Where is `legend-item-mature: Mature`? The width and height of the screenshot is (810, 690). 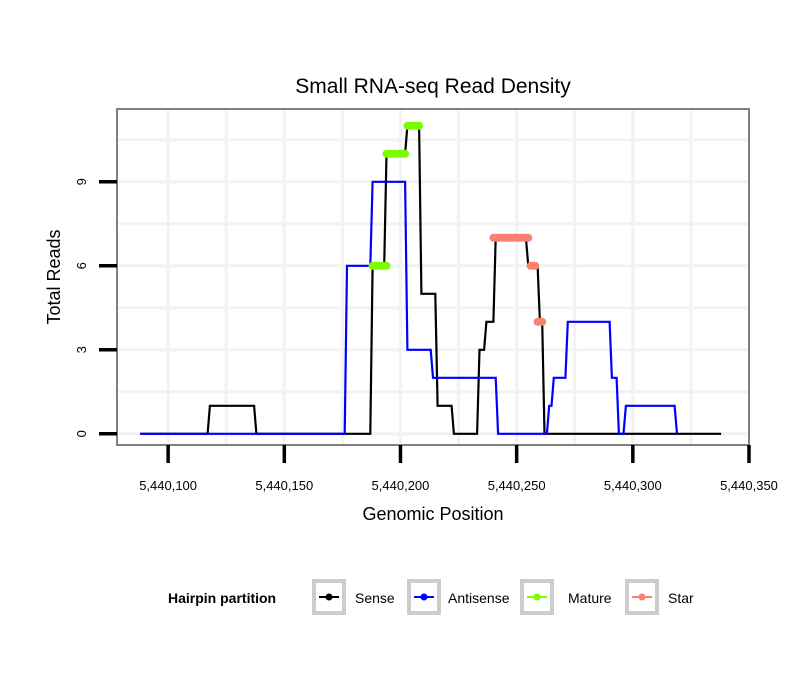
legend-item-mature: Mature is located at coordinates (566, 597).